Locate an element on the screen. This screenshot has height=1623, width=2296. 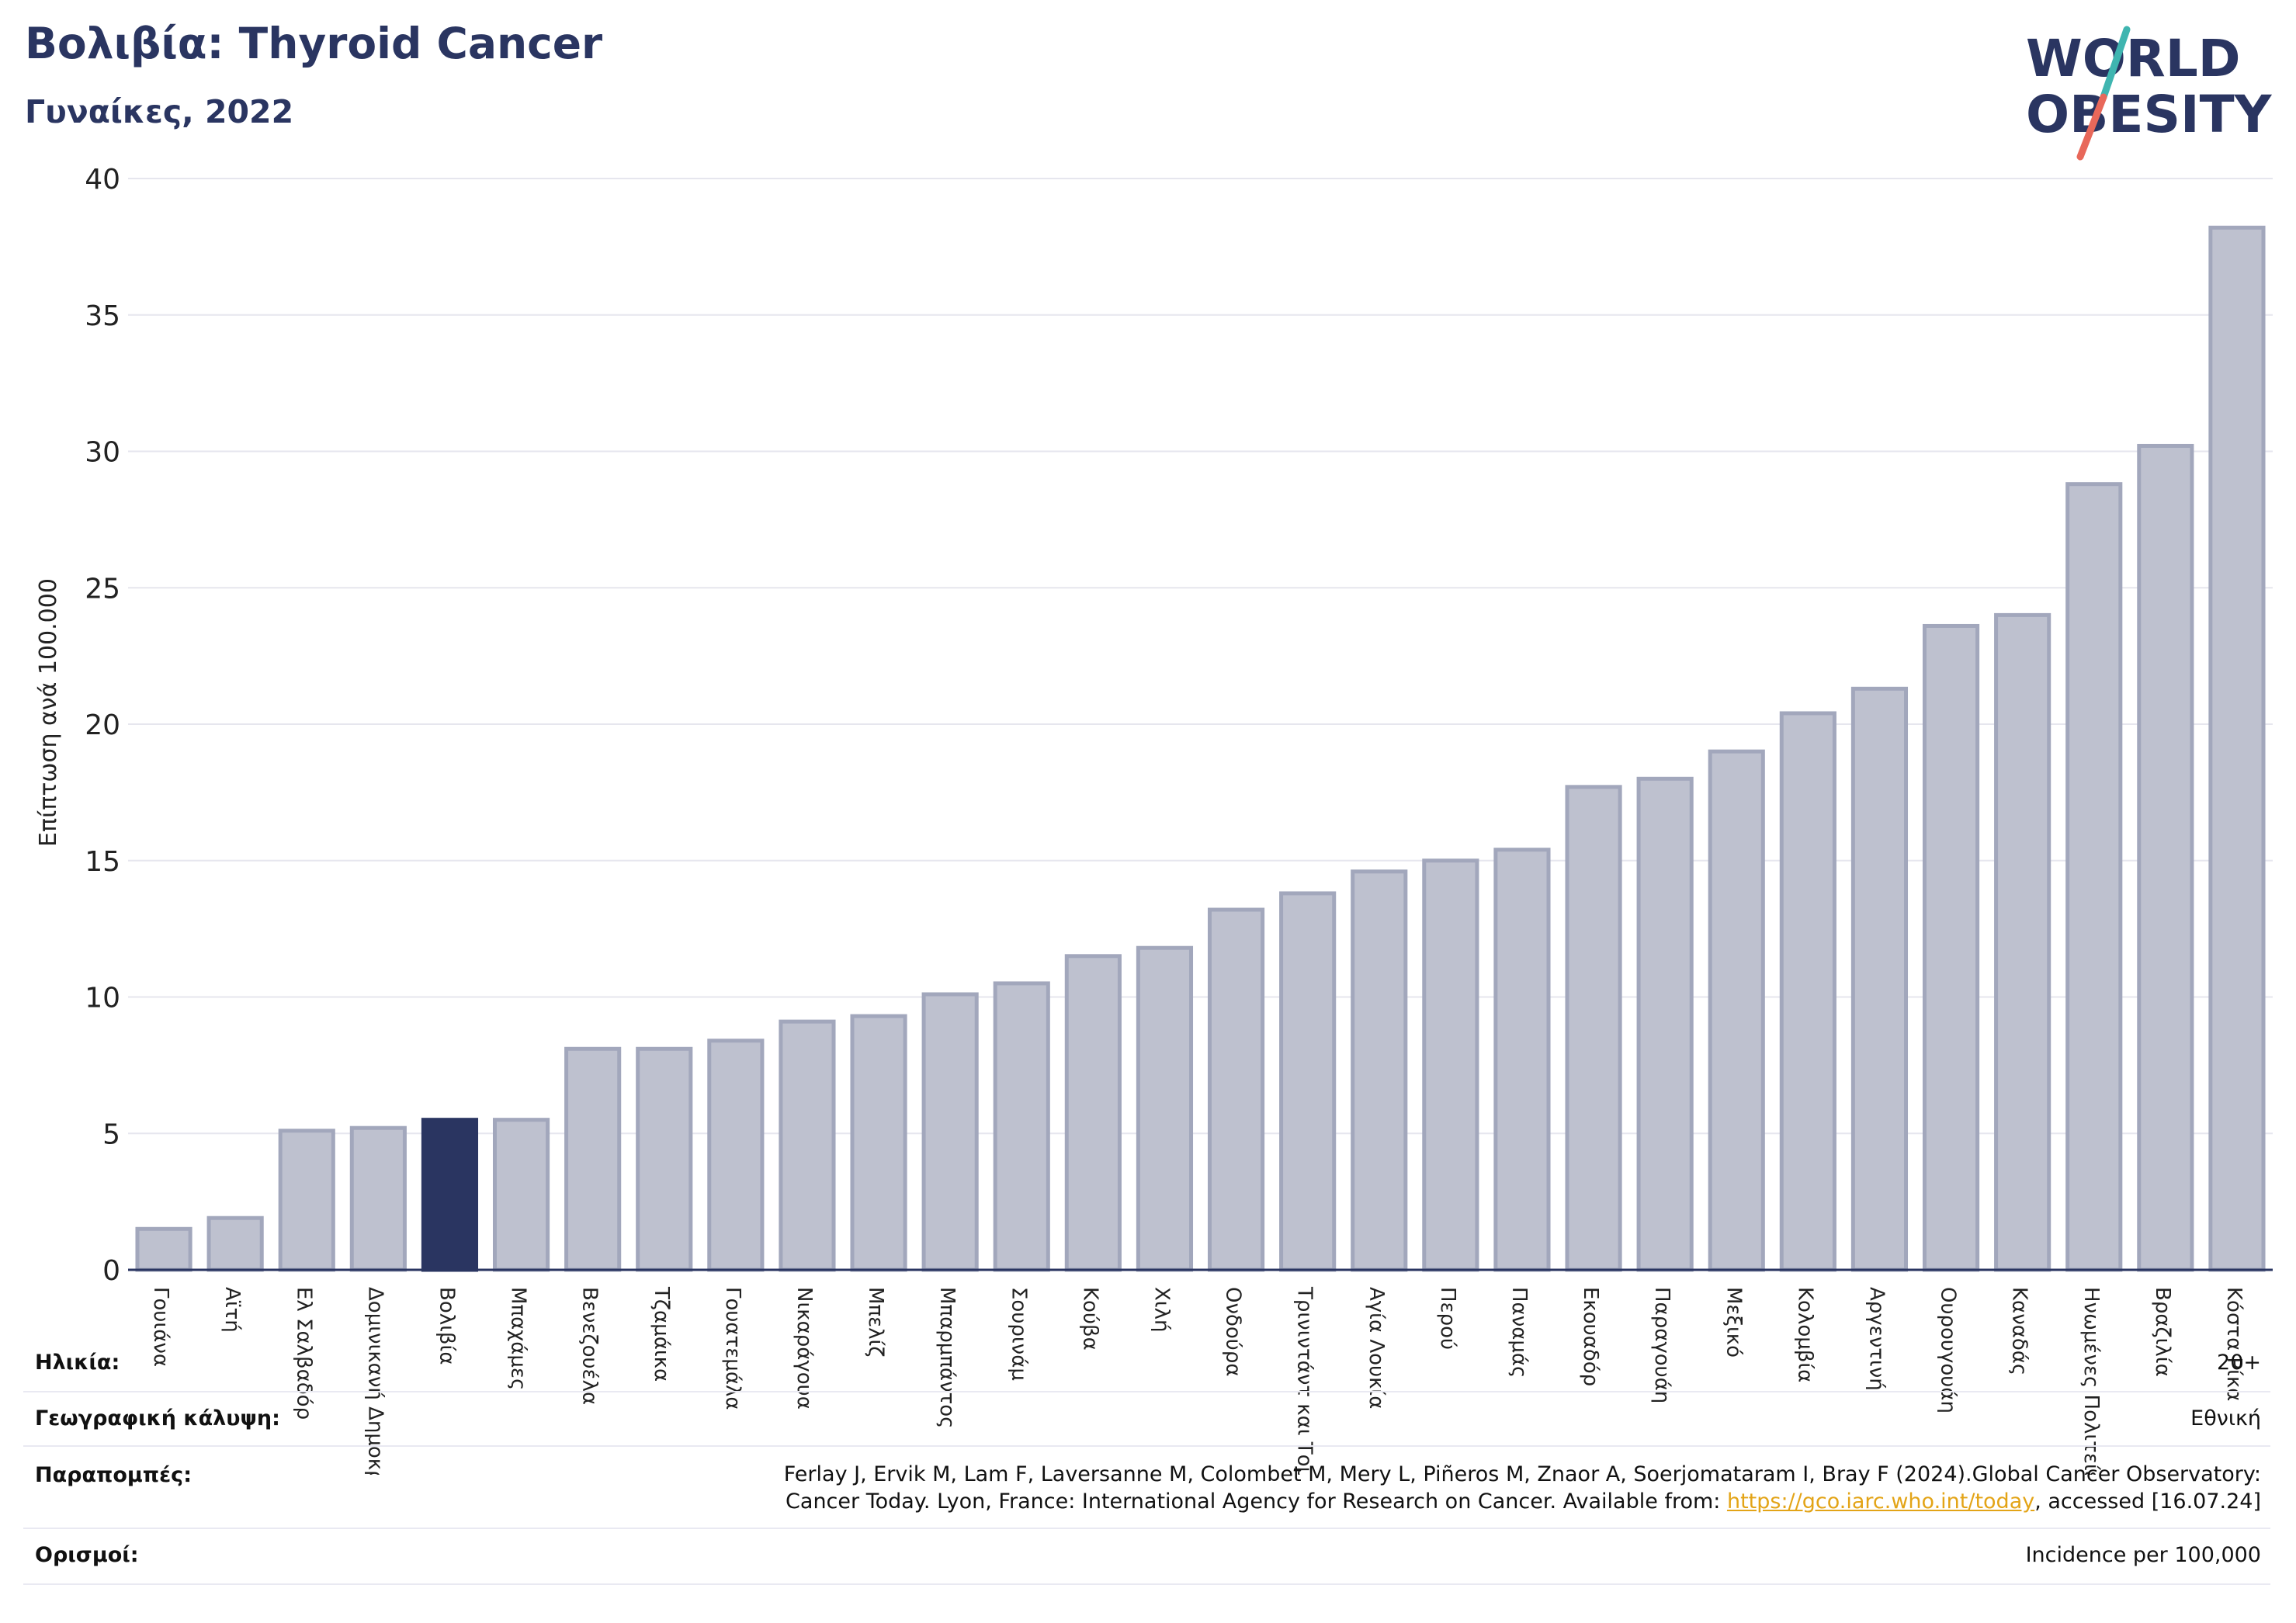
x-tick-label: Καναδάς is located at coordinates (2019, 1331).